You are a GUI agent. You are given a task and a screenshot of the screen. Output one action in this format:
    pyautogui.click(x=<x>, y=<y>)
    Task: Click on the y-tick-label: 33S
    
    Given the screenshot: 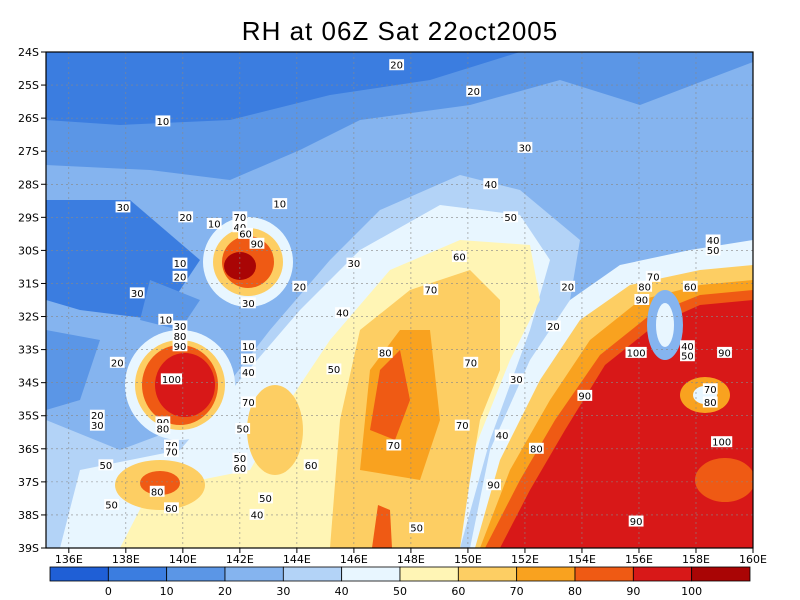 What is the action you would take?
    pyautogui.click(x=28, y=350)
    